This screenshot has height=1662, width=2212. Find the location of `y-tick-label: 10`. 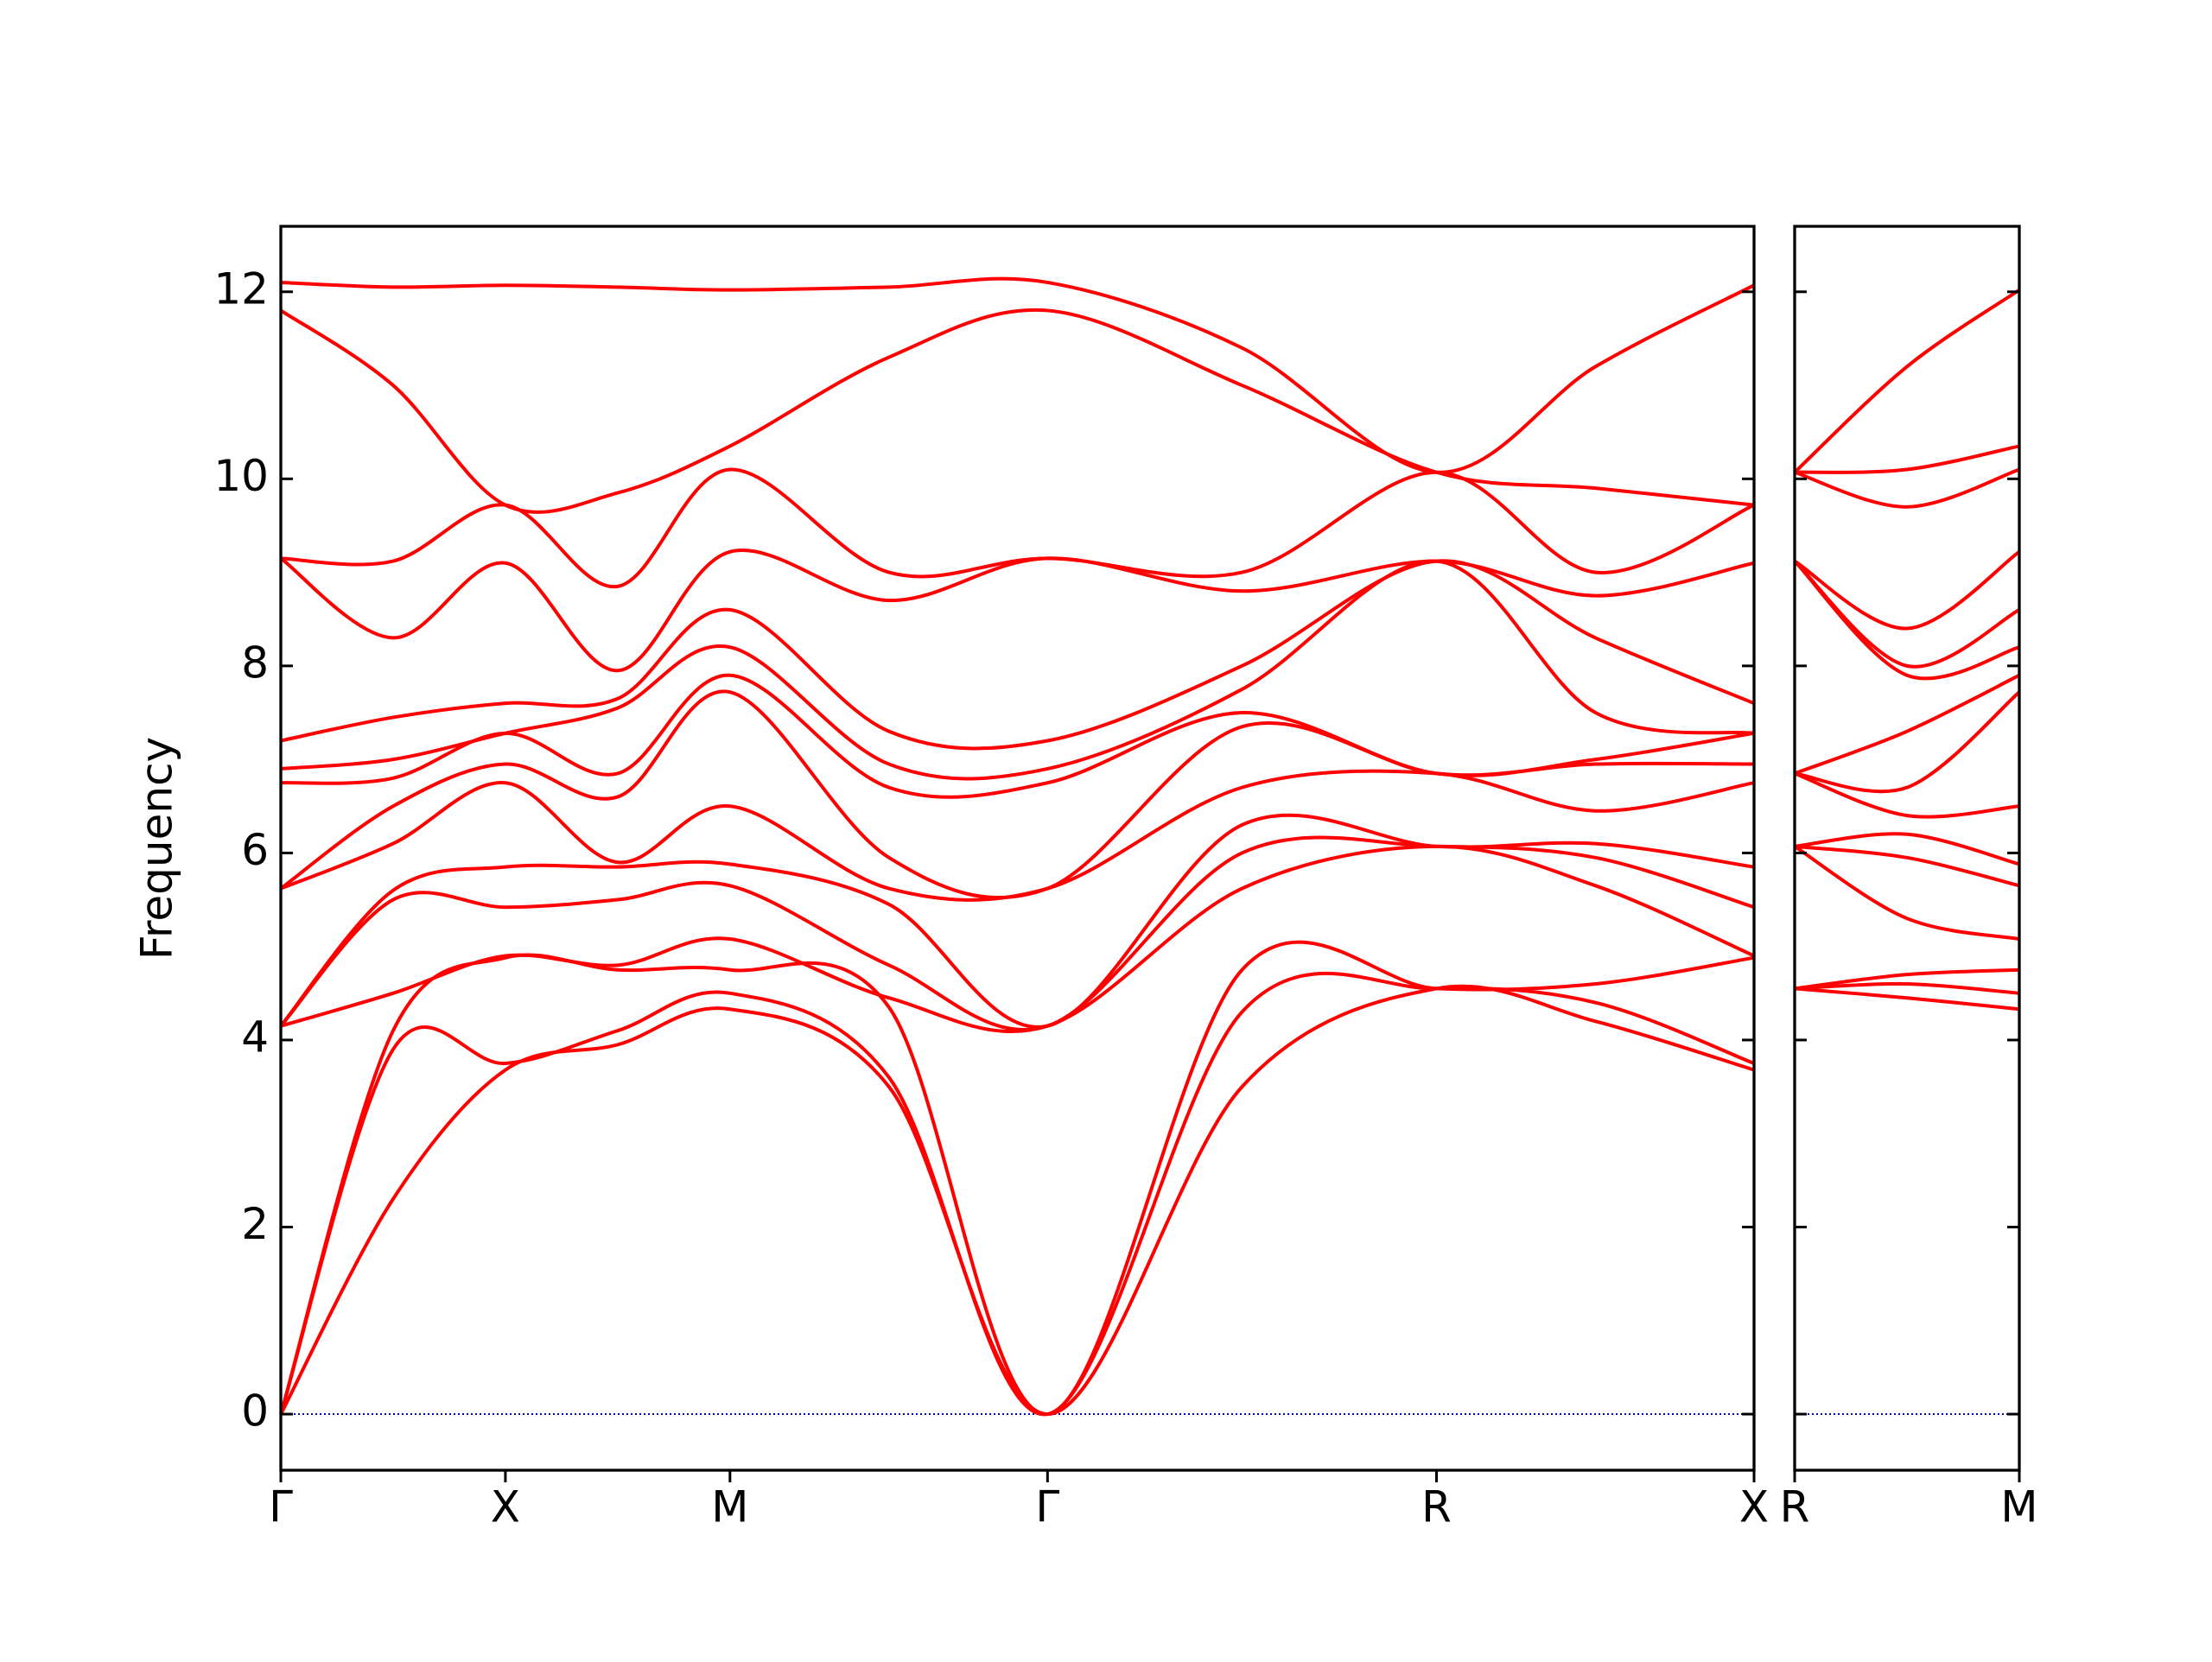

y-tick-label: 10 is located at coordinates (241, 476).